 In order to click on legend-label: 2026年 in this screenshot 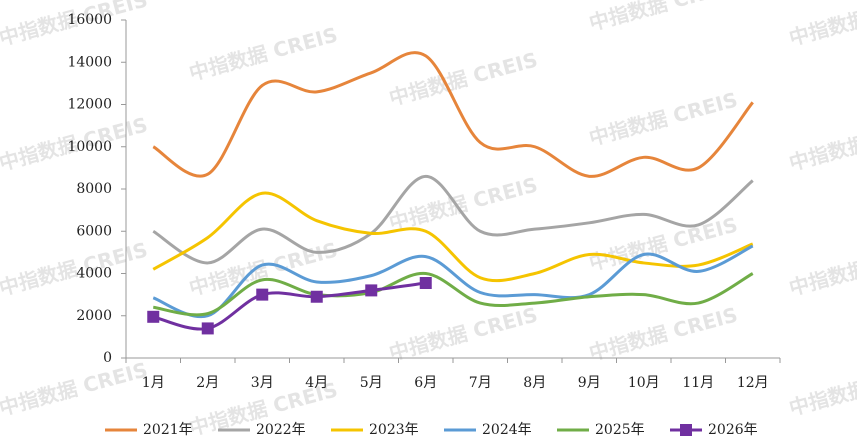, I will do `click(733, 430)`.